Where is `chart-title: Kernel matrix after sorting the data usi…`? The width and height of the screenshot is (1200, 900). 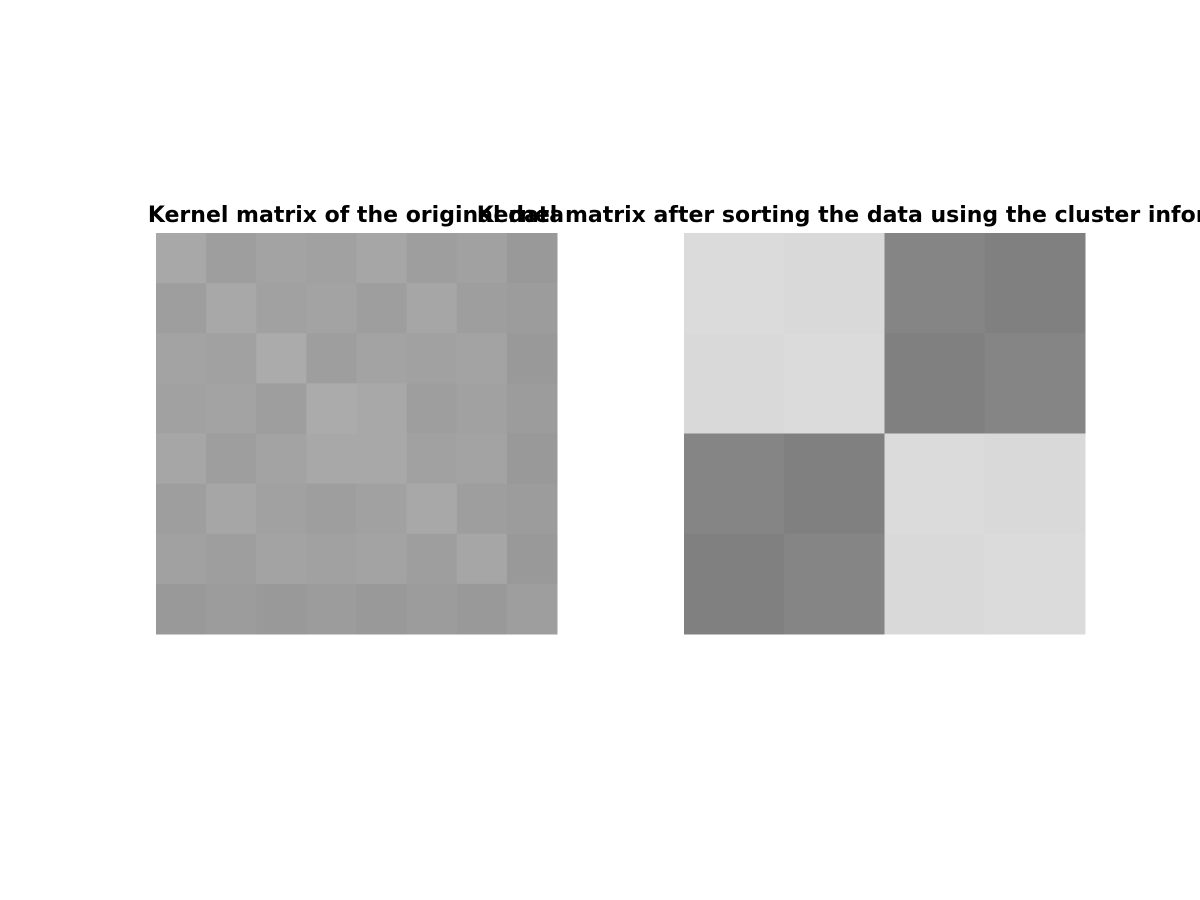 chart-title: Kernel matrix after sorting the data usi… is located at coordinates (838, 215).